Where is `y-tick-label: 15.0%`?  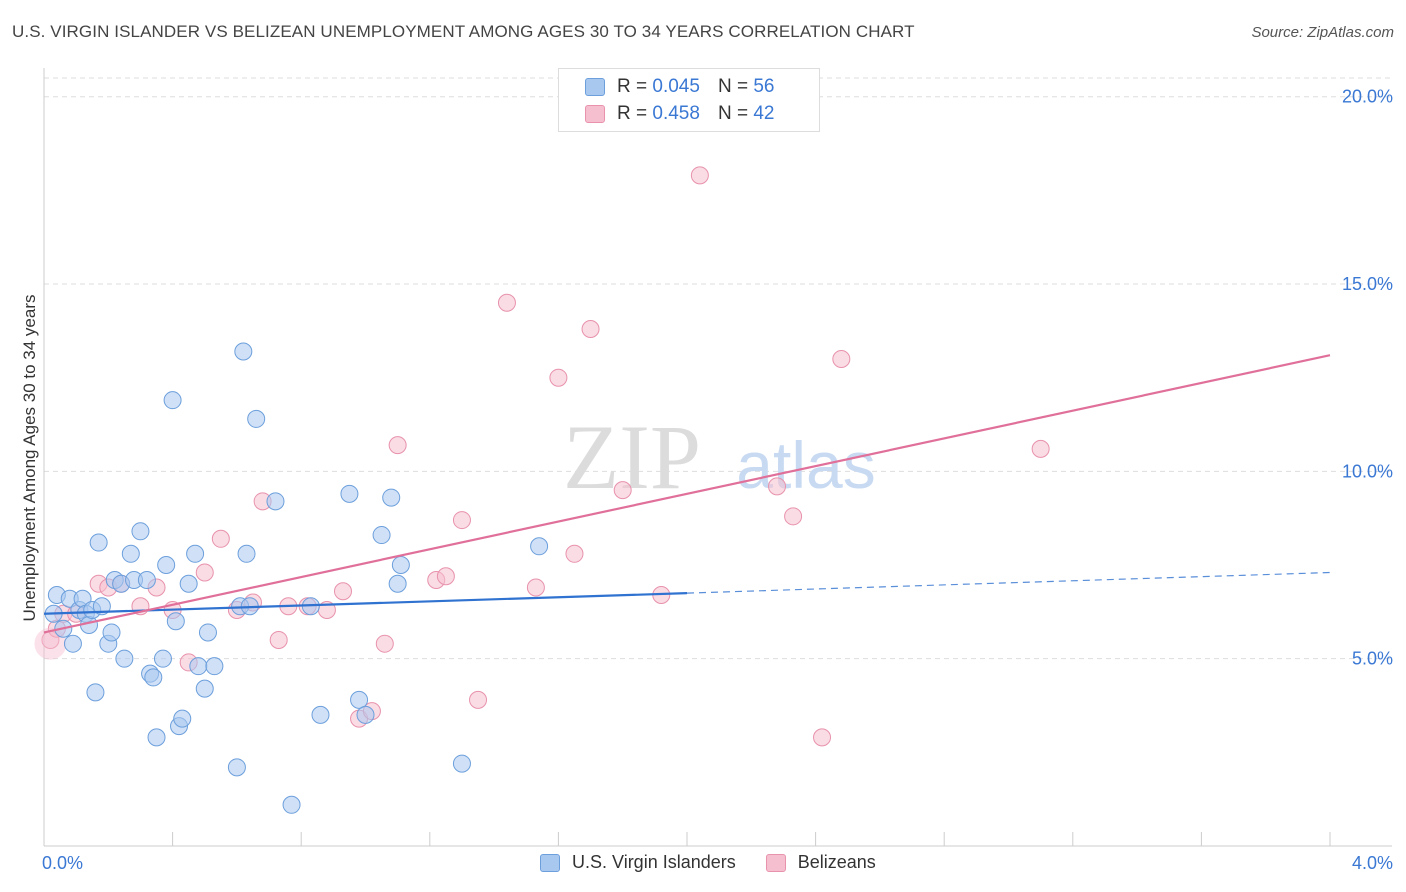 y-tick-label: 15.0% is located at coordinates (1367, 284).